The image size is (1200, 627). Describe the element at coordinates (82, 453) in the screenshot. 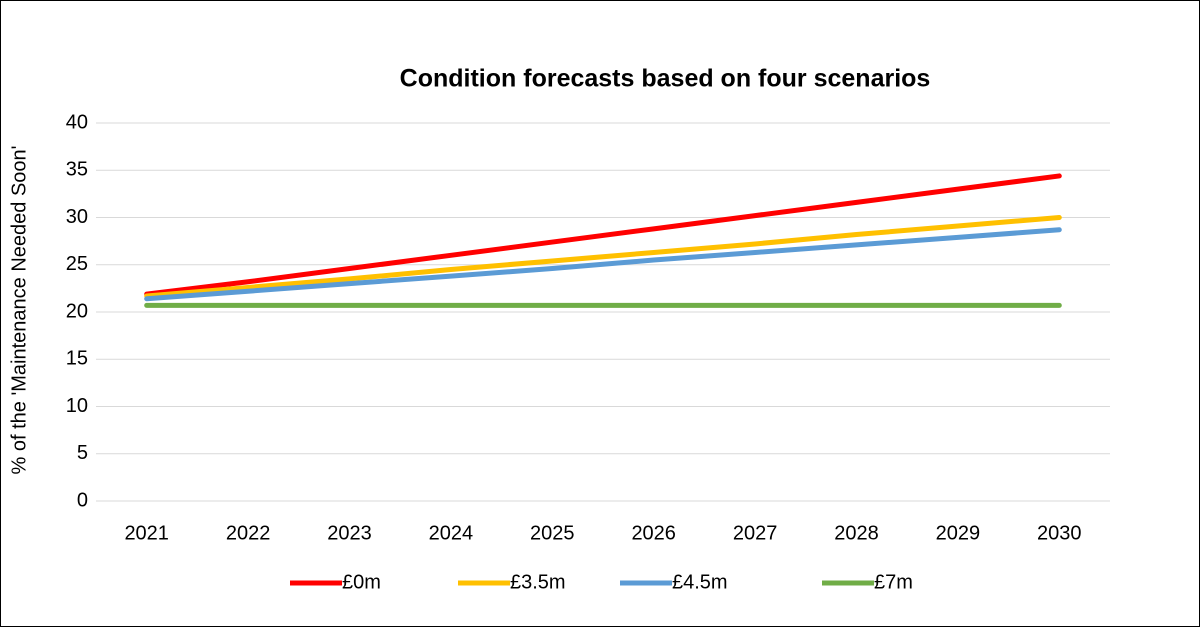

I see `y-tick-label: 5` at that location.